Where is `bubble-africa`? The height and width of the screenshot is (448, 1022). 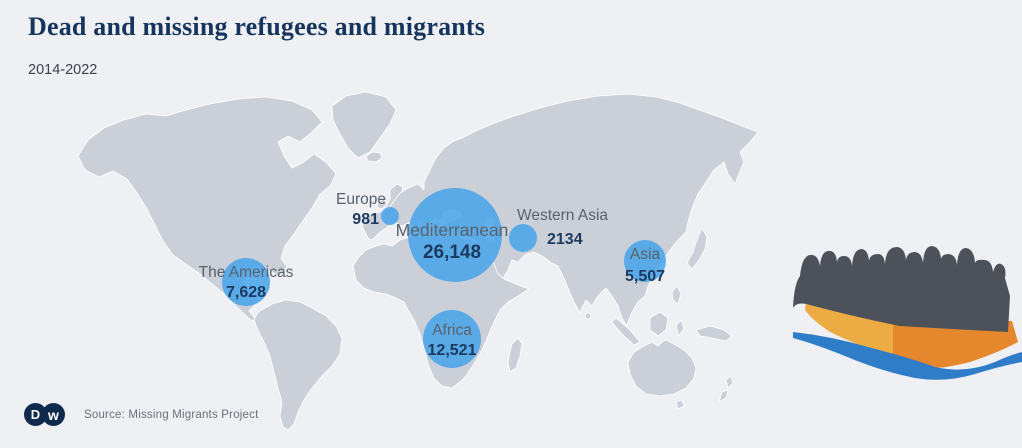
bubble-africa is located at coordinates (452, 339).